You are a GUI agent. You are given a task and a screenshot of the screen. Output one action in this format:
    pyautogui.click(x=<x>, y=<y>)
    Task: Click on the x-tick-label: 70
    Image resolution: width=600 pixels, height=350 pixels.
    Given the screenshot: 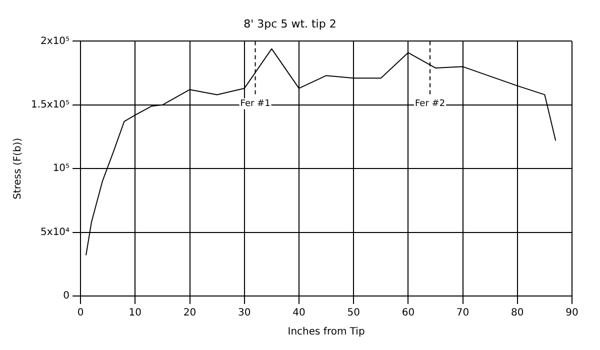 What is the action you would take?
    pyautogui.click(x=463, y=313)
    